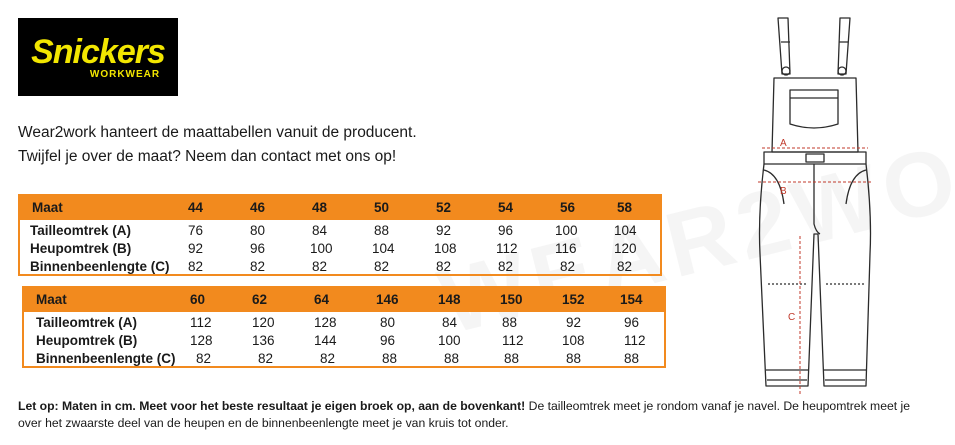  Describe the element at coordinates (791, 317) in the screenshot. I see `diagram-label-c: C` at that location.